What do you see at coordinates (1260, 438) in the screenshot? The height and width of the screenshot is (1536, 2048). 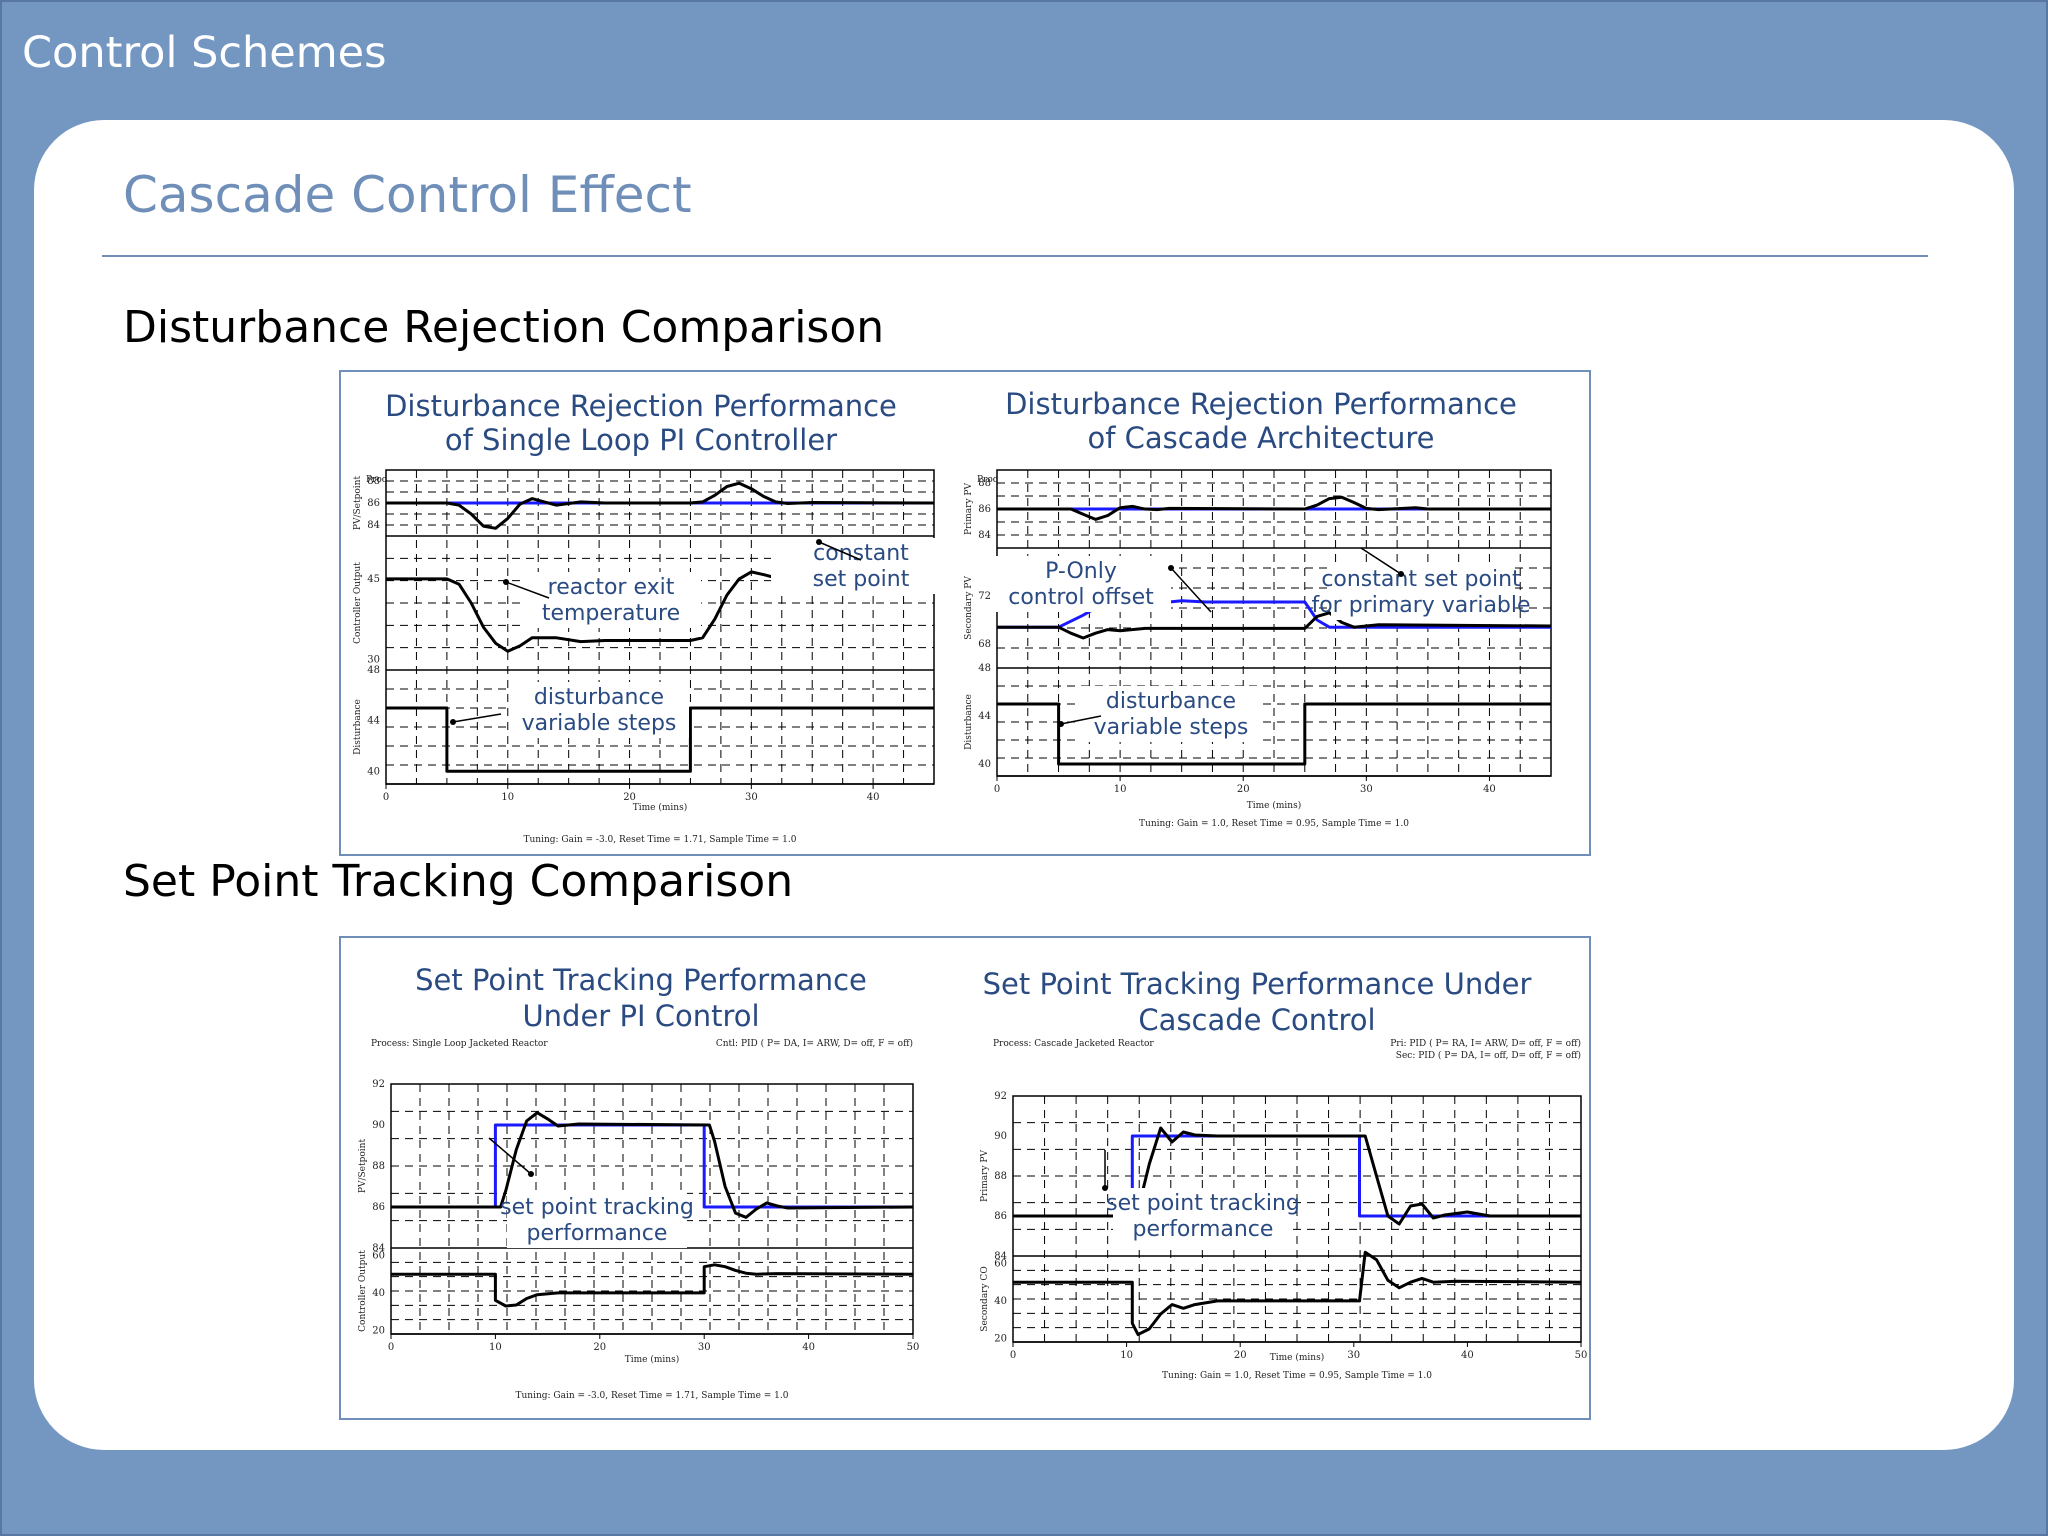 I see `chart-title-line: of Cascade Architecture` at bounding box center [1260, 438].